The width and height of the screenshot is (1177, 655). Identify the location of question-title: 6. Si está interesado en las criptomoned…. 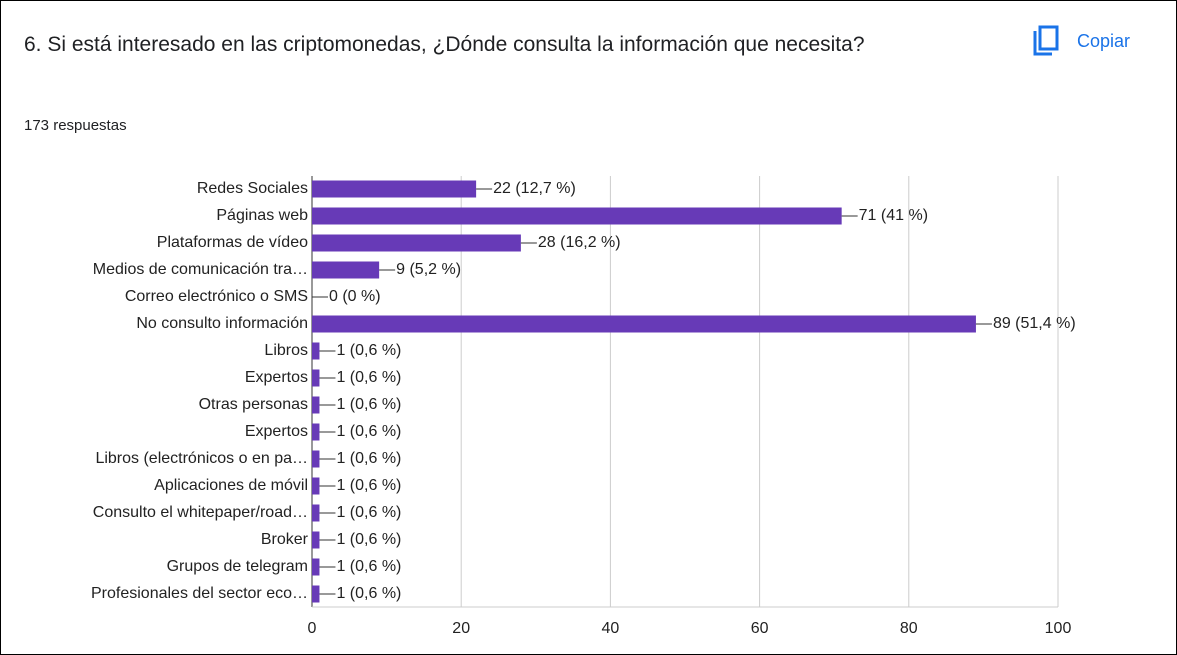
(444, 44).